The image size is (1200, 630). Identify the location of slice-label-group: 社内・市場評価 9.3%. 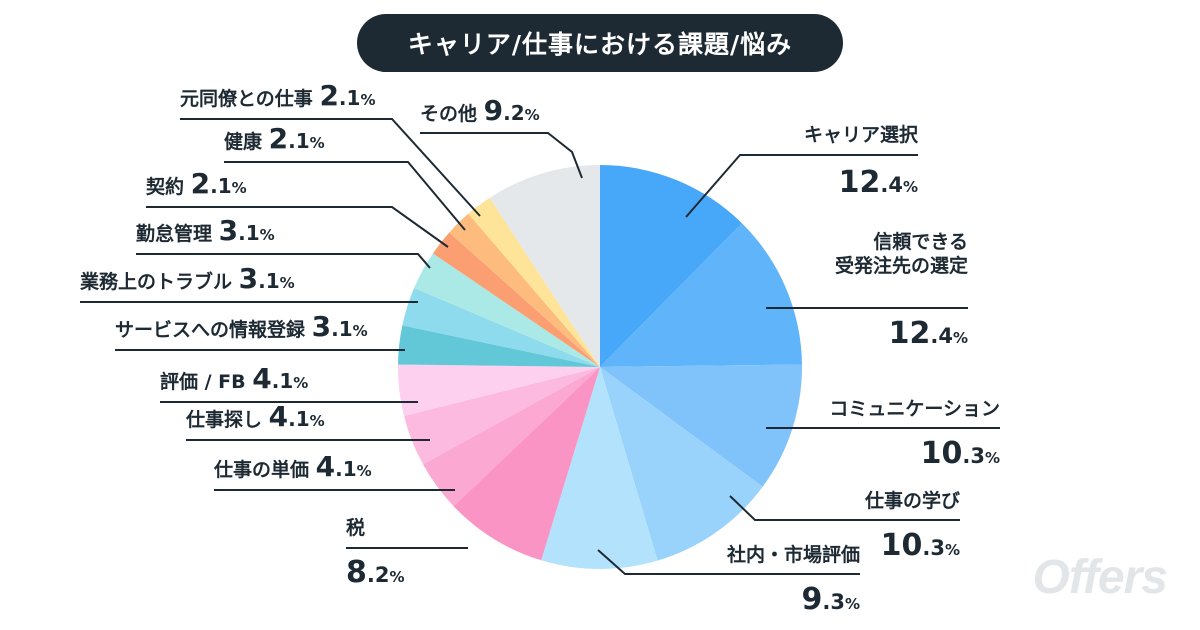
(729, 580).